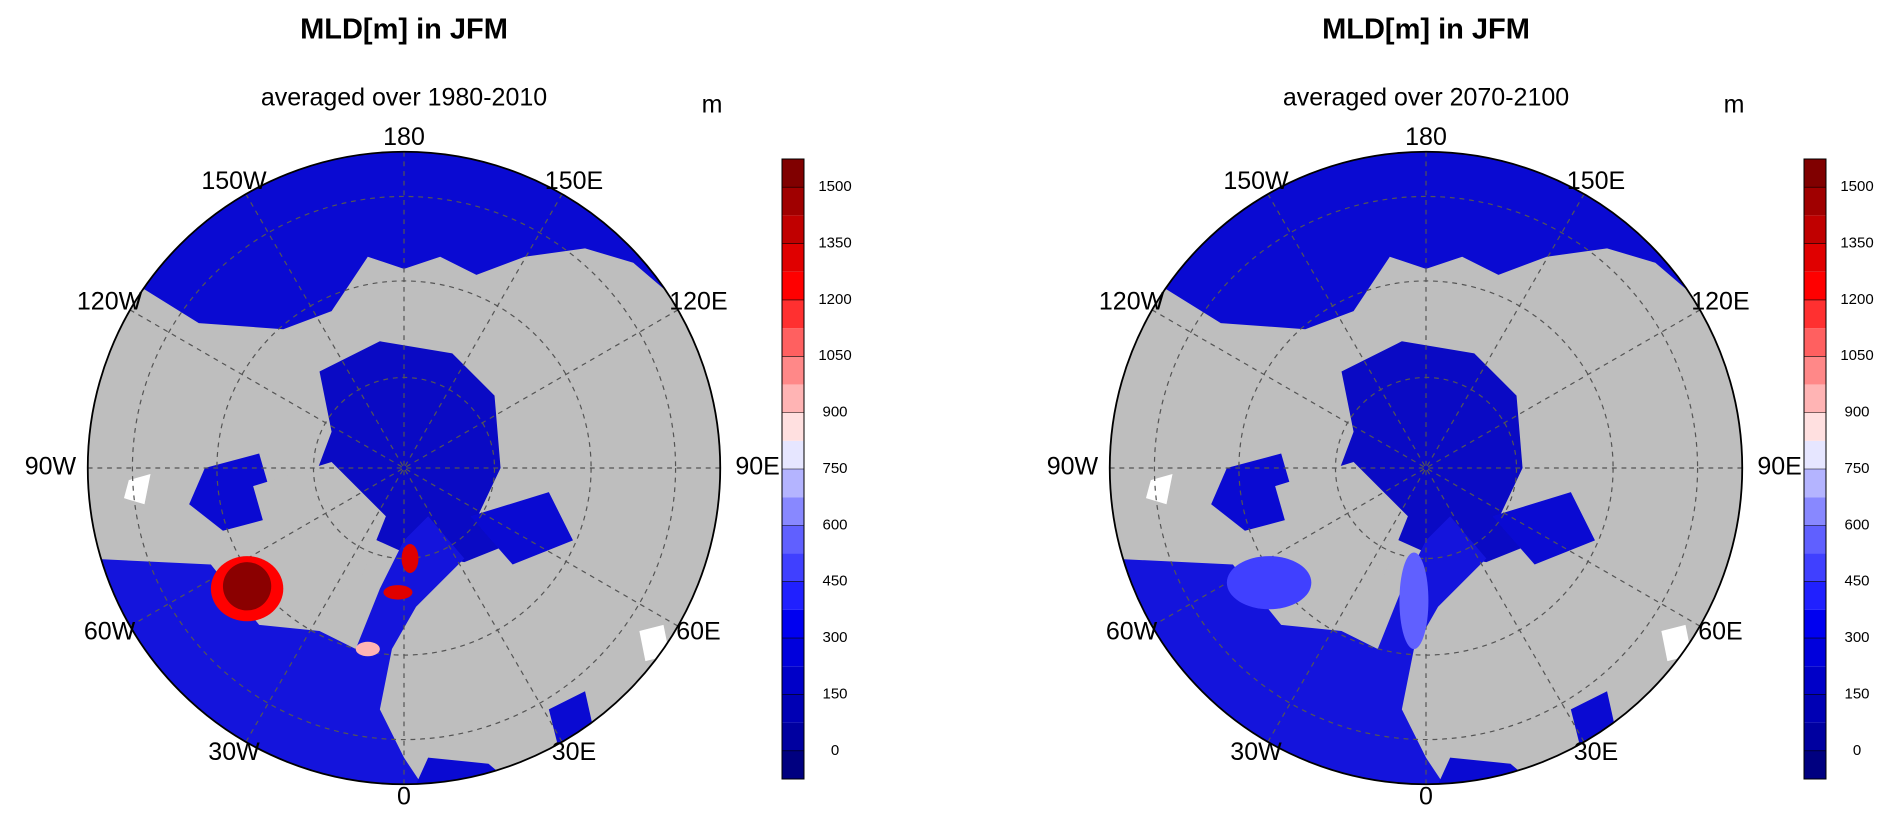 This screenshot has height=828, width=1892. What do you see at coordinates (1426, 137) in the screenshot?
I see `longitude-label: 180` at bounding box center [1426, 137].